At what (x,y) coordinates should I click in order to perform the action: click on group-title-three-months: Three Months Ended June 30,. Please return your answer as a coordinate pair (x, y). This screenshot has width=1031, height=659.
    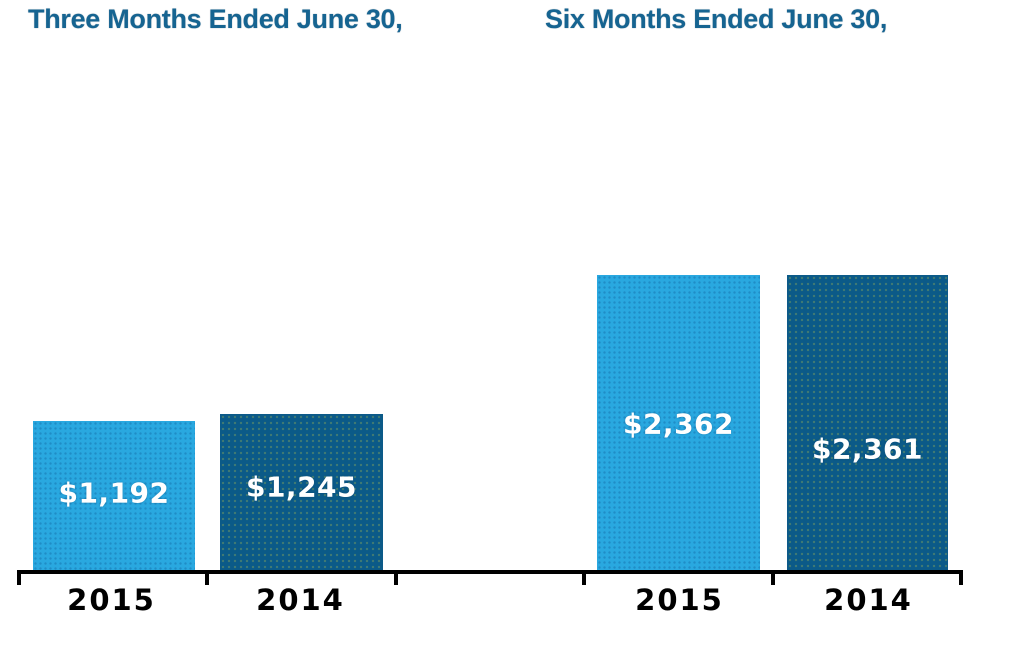
    Looking at the image, I should click on (215, 19).